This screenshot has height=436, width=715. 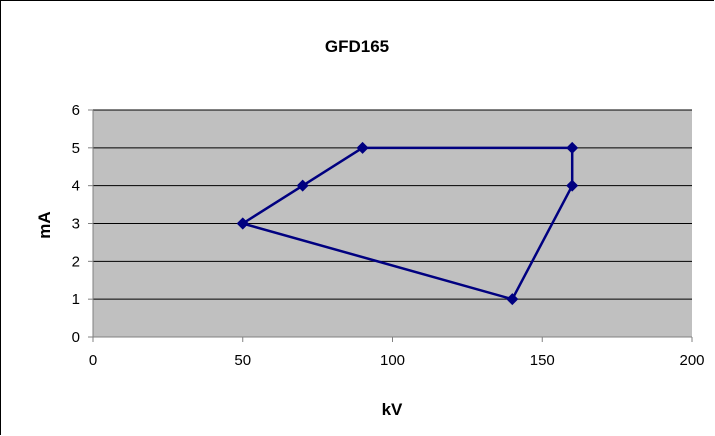 I want to click on y-axis-label: mA, so click(x=44, y=224).